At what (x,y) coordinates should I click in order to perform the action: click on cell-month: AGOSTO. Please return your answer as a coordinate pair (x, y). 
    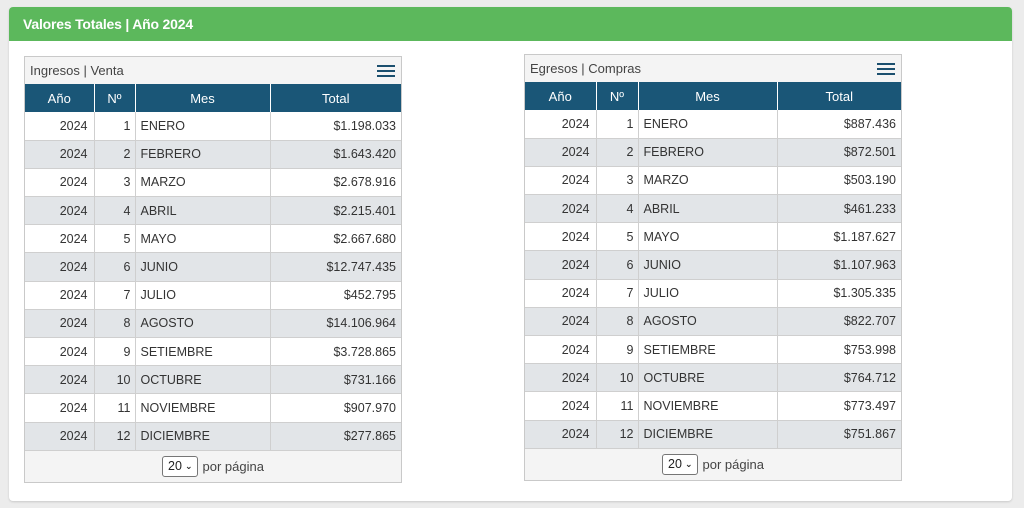
    Looking at the image, I should click on (203, 324).